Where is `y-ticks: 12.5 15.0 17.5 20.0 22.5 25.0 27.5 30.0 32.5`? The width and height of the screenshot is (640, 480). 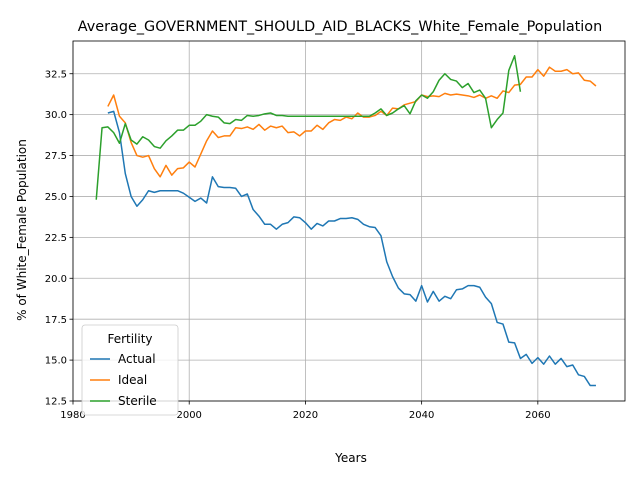
y-ticks: 12.5 15.0 17.5 20.0 22.5 25.0 27.5 30.0 32.5 is located at coordinates (59, 238).